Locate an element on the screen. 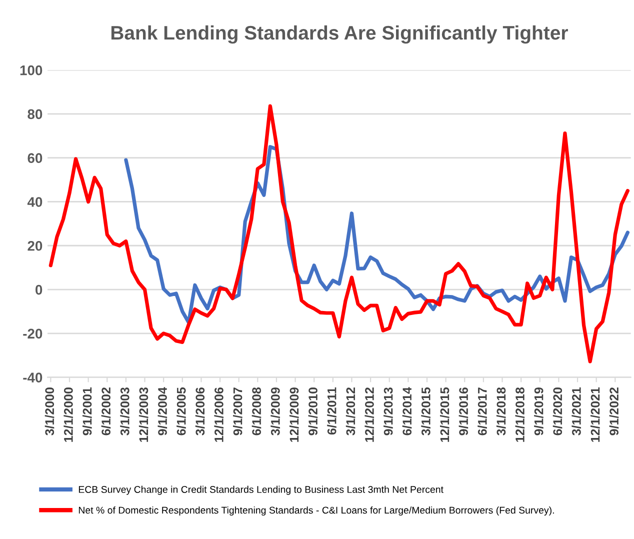 The width and height of the screenshot is (634, 539). x-tick-label: 3/1/2000 is located at coordinates (49, 412).